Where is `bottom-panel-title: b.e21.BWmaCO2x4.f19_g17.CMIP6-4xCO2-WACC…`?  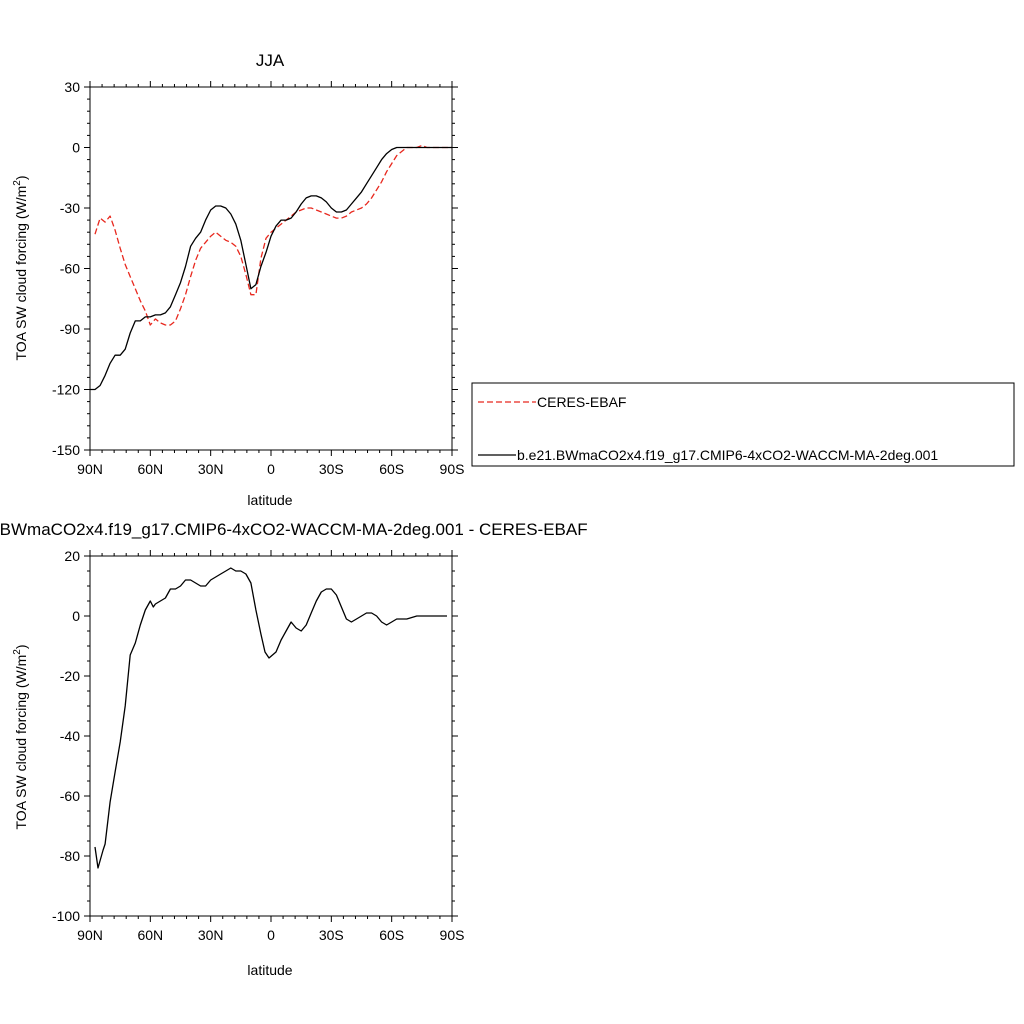
bottom-panel-title: b.e21.BWmaCO2x4.f19_g17.CMIP6-4xCO2-WACC… is located at coordinates (294, 529).